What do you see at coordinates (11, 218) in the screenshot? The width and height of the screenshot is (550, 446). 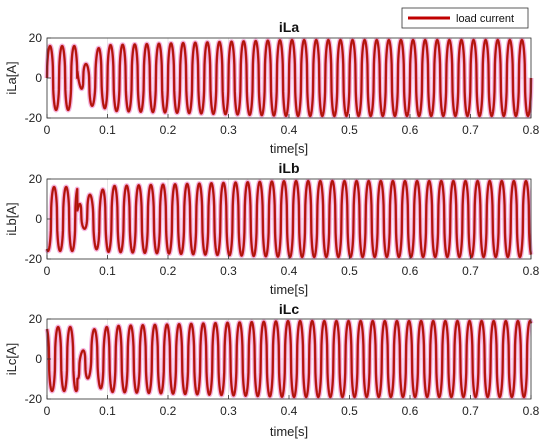 I see `y-axis-label: iLb[A]` at bounding box center [11, 218].